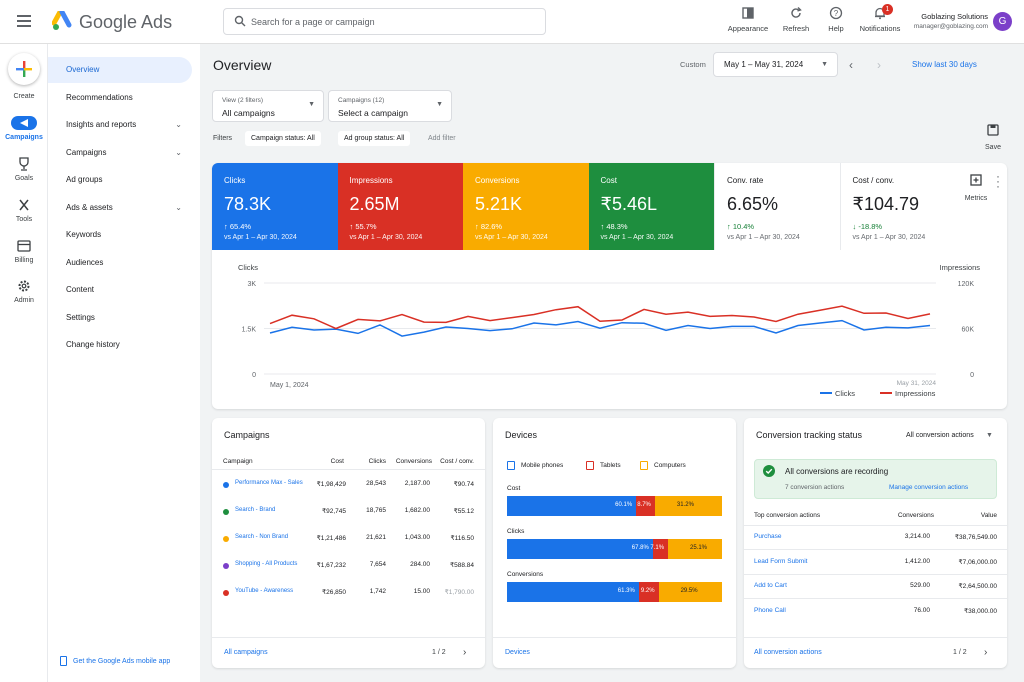 This screenshot has height=682, width=1024. I want to click on filter-chip-campaign-status: Campaign status: All, so click(283, 138).